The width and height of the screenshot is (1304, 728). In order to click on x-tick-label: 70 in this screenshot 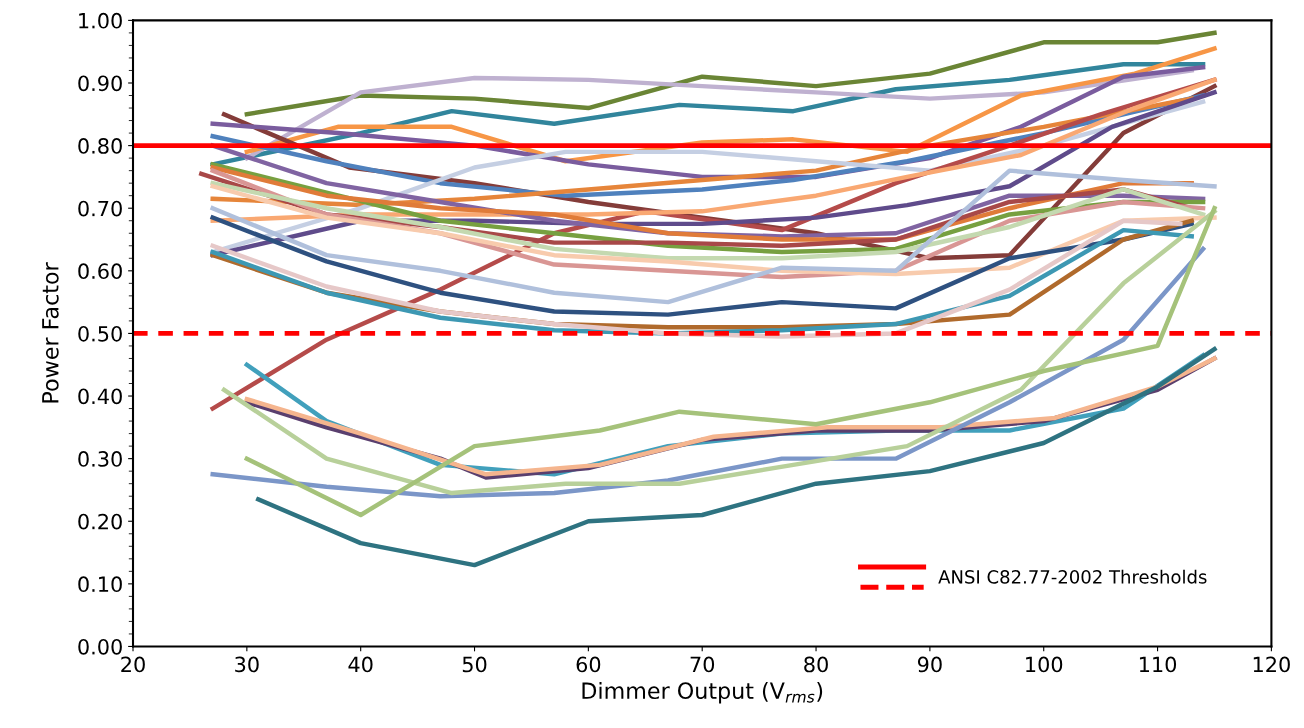, I will do `click(702, 664)`.